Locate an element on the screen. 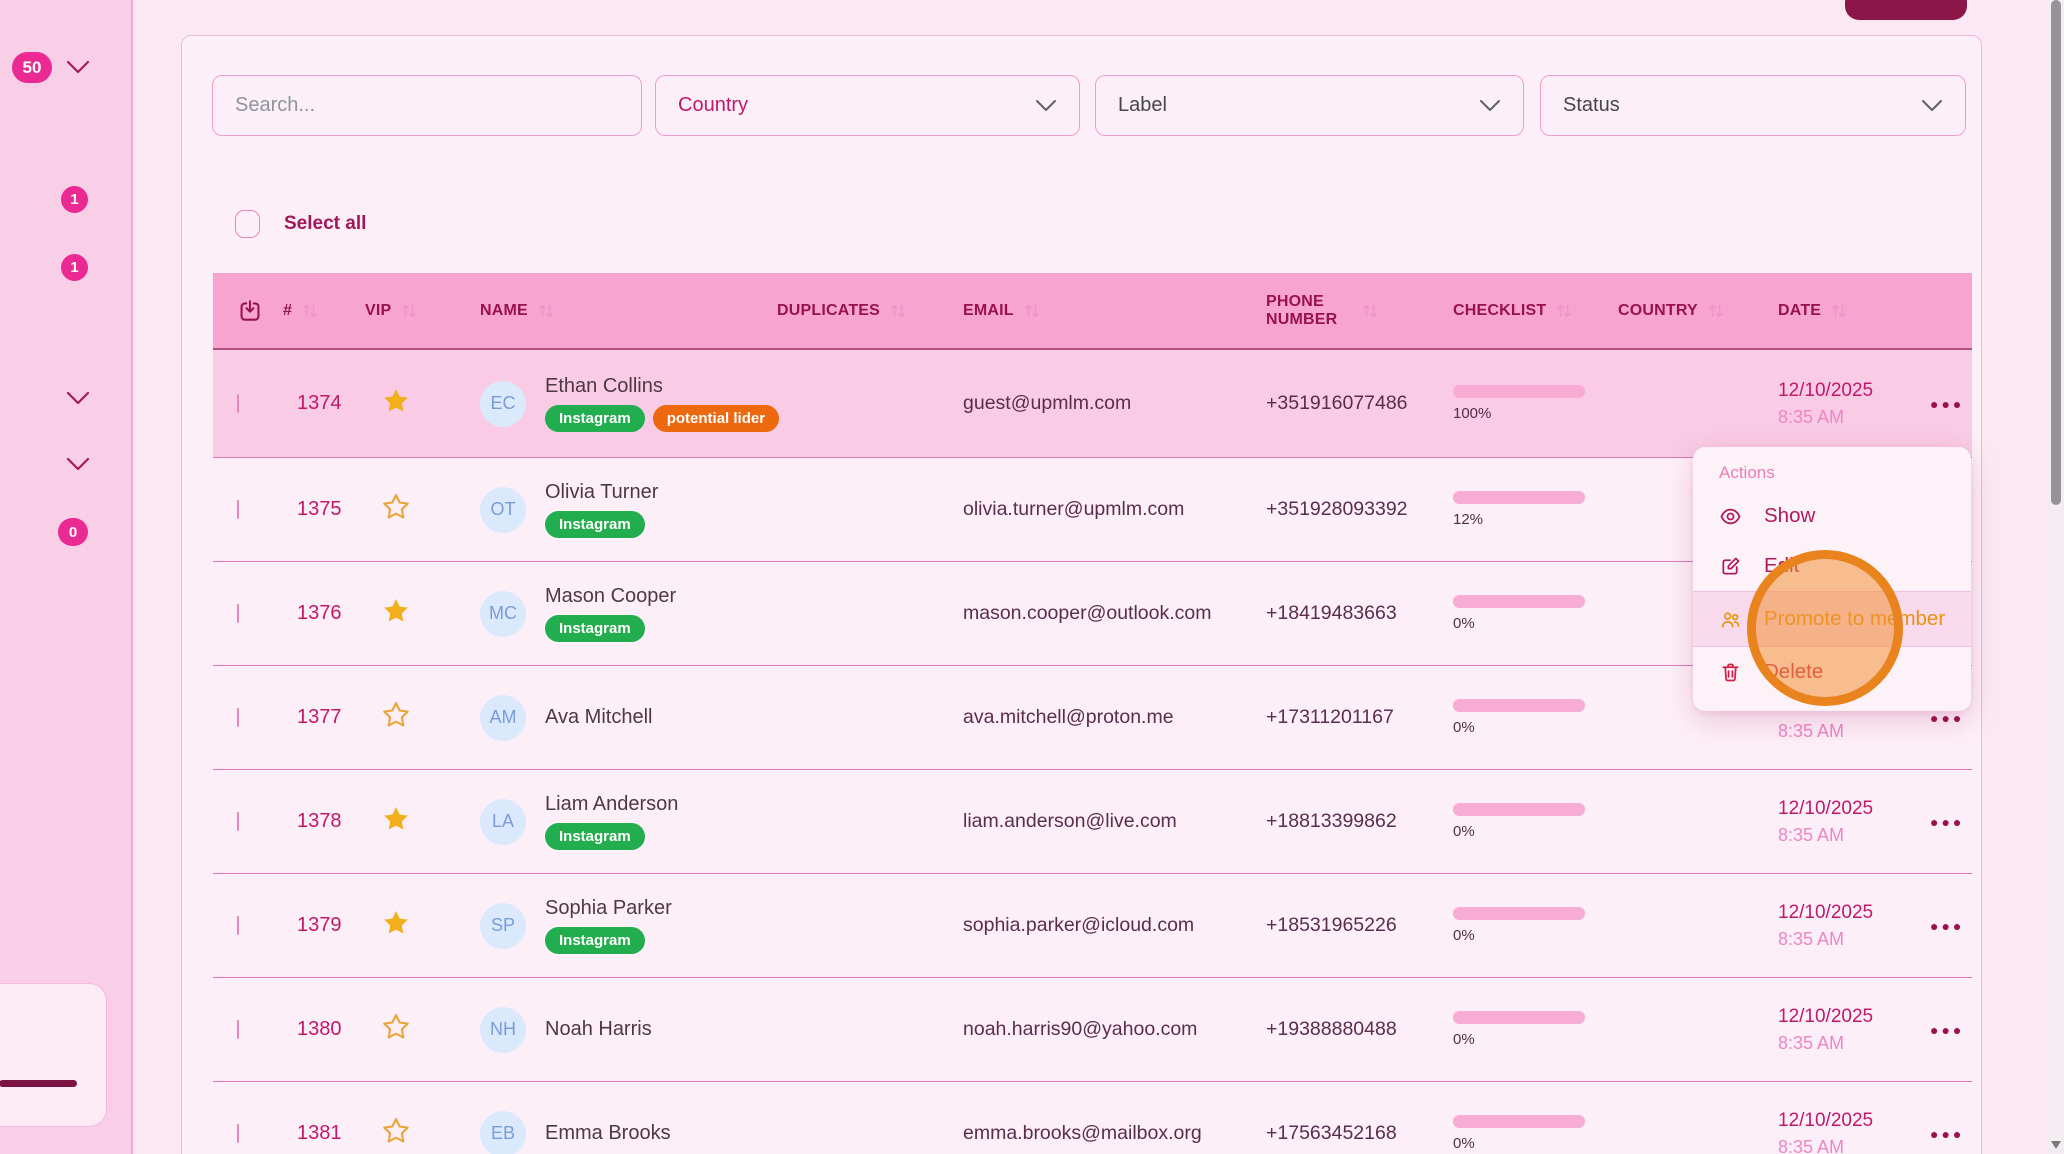  label-select-label: Label is located at coordinates (1142, 105).